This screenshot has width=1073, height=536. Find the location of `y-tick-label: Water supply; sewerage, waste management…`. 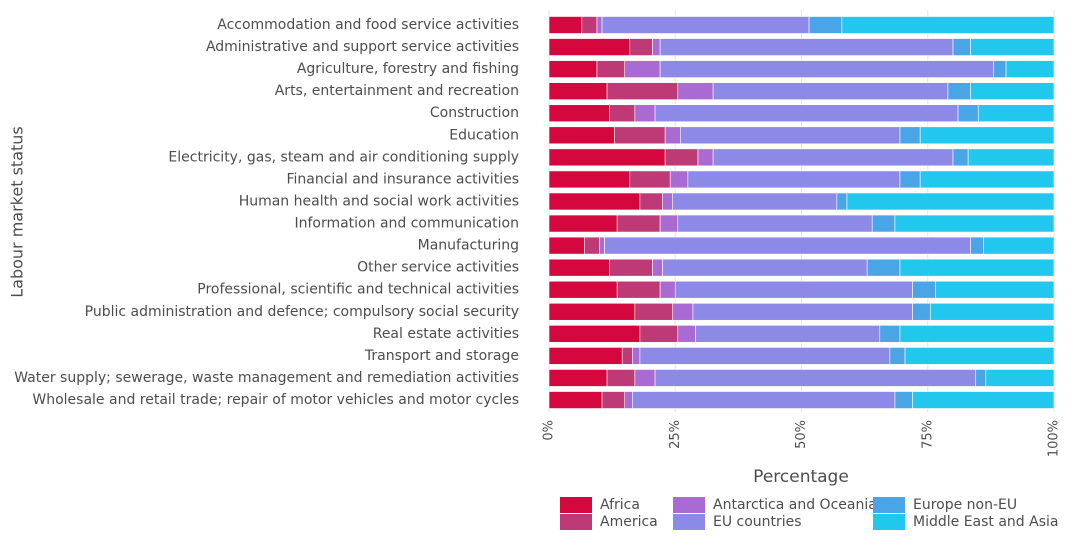

y-tick-label: Water supply; sewerage, waste management… is located at coordinates (266, 378).